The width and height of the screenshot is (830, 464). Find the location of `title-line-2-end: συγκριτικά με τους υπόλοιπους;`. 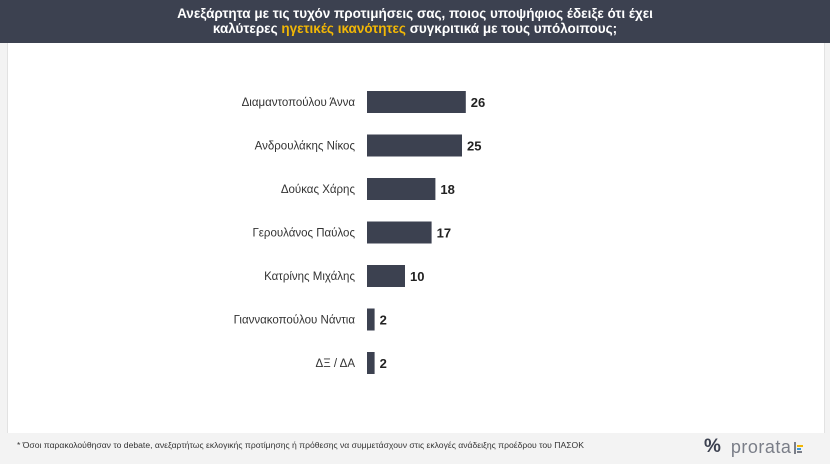

title-line-2-end: συγκριτικά με τους υπόλοιπους; is located at coordinates (511, 28).